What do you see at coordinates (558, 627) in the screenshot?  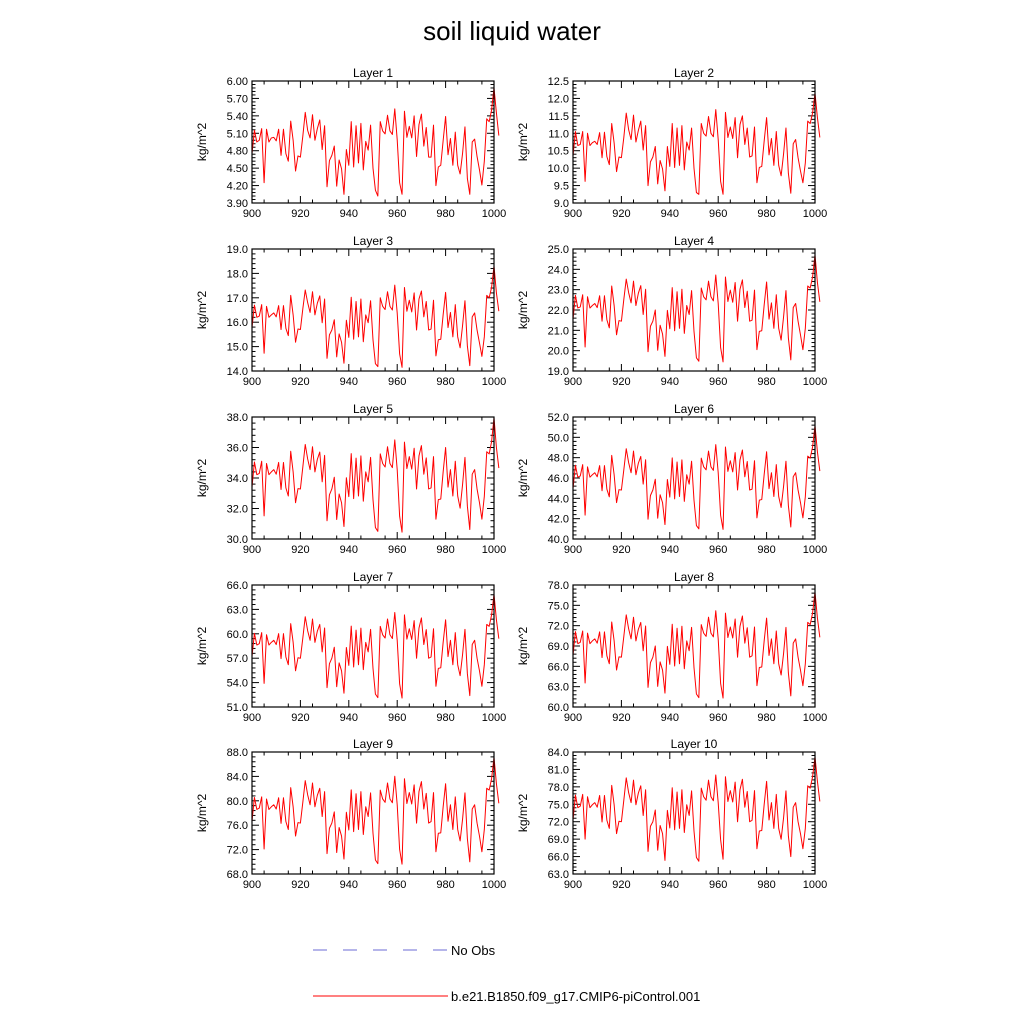 I see `y-tick-label: 72.0` at bounding box center [558, 627].